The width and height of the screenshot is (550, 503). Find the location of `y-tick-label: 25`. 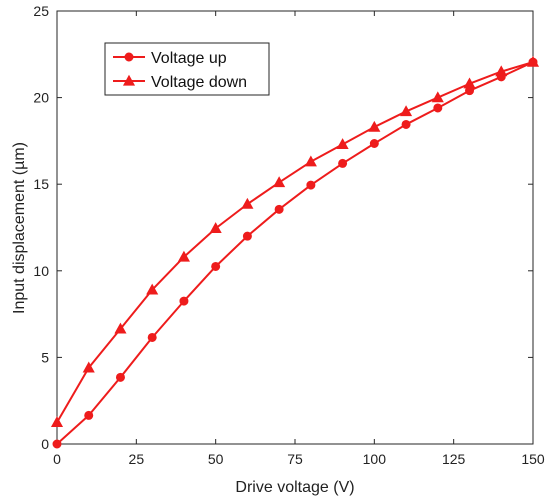

y-tick-label: 25 is located at coordinates (41, 11).